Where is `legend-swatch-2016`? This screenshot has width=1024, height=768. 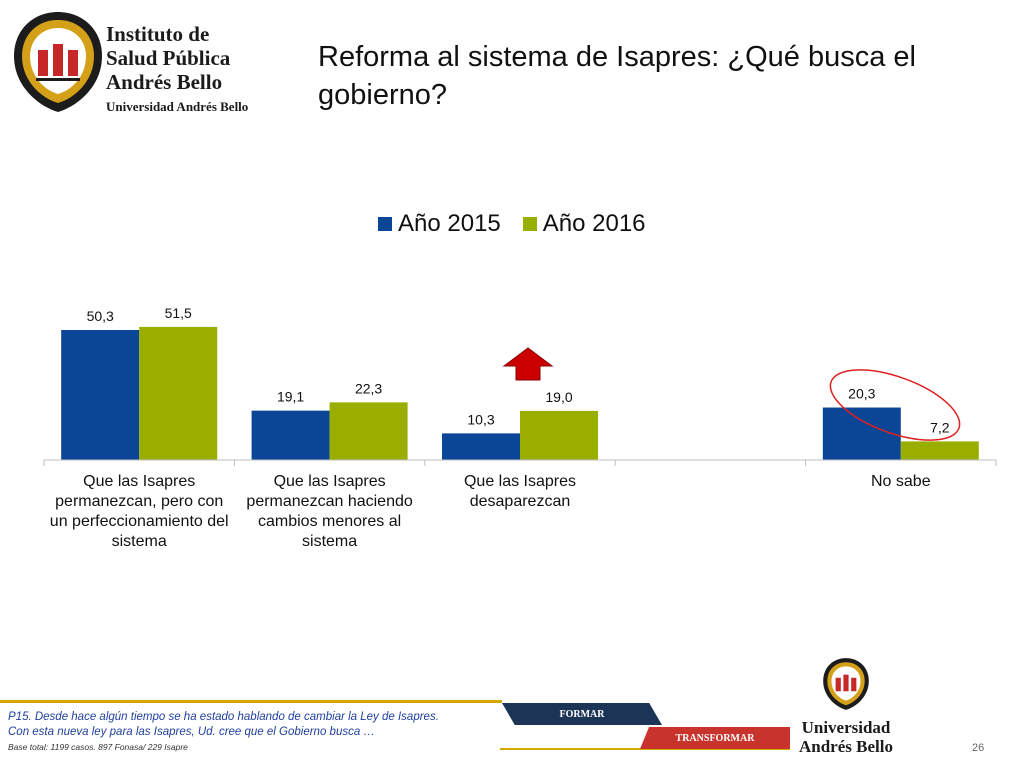 legend-swatch-2016 is located at coordinates (529, 224).